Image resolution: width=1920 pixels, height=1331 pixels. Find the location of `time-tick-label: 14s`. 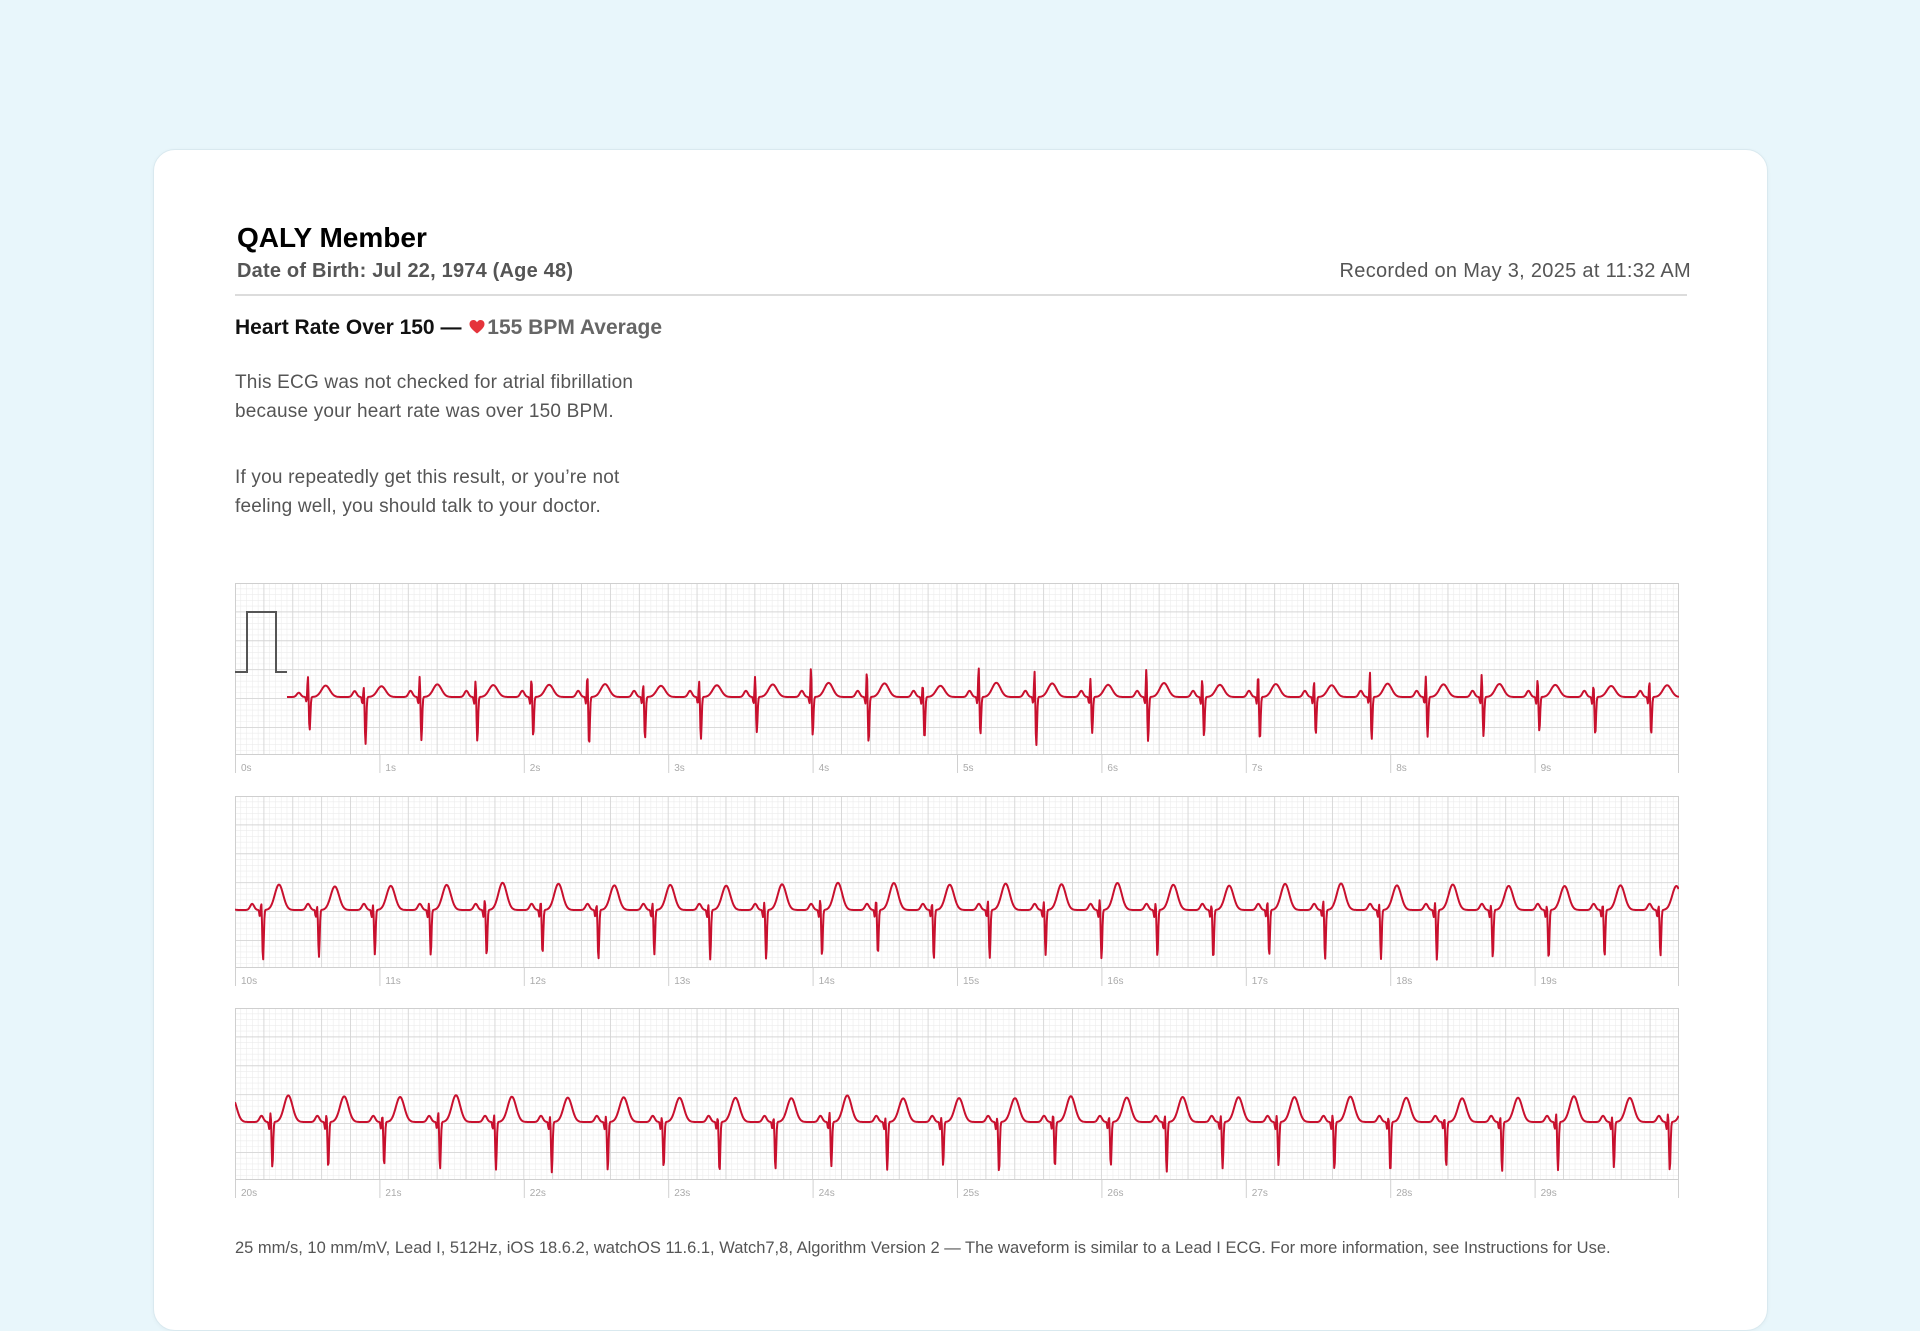

time-tick-label: 14s is located at coordinates (827, 981).